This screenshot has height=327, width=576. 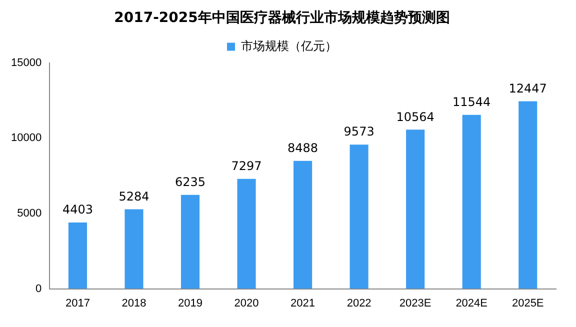 What do you see at coordinates (359, 303) in the screenshot?
I see `x-tick-label: 2022` at bounding box center [359, 303].